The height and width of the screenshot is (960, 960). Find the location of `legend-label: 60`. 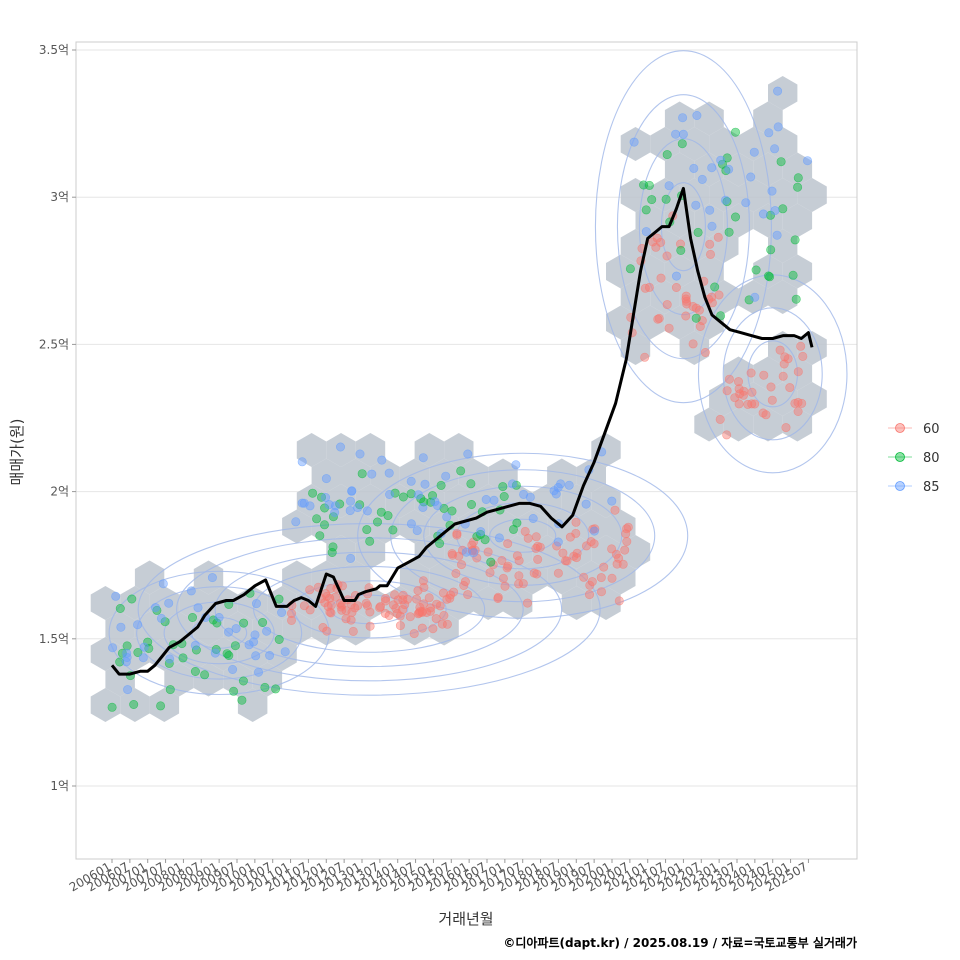

legend-label: 60 is located at coordinates (931, 429).